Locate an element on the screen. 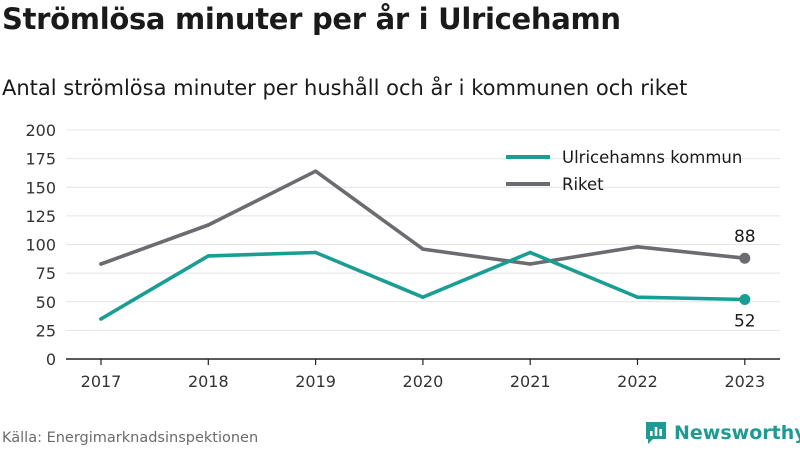 Image resolution: width=800 pixels, height=450 pixels. x-tick-label: 2017 is located at coordinates (101, 381).